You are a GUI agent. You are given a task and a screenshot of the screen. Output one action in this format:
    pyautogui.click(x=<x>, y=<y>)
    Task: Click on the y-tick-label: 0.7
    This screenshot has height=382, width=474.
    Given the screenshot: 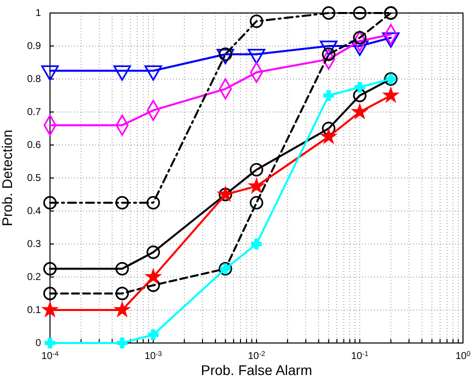 What is the action you would take?
    pyautogui.click(x=34, y=112)
    